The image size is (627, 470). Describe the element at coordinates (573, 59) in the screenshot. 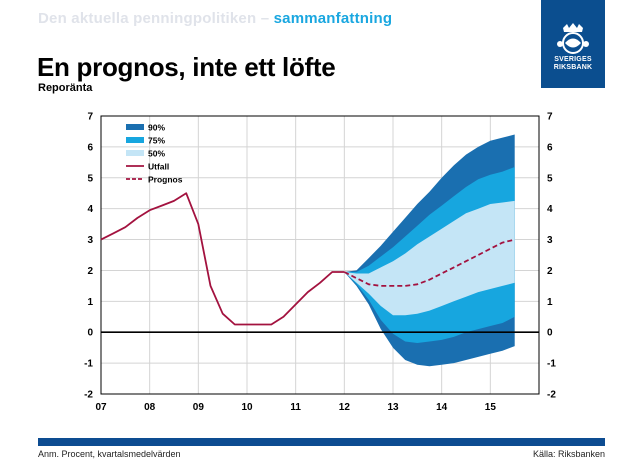

I see `logo-text-line1: SVERIGES` at that location.